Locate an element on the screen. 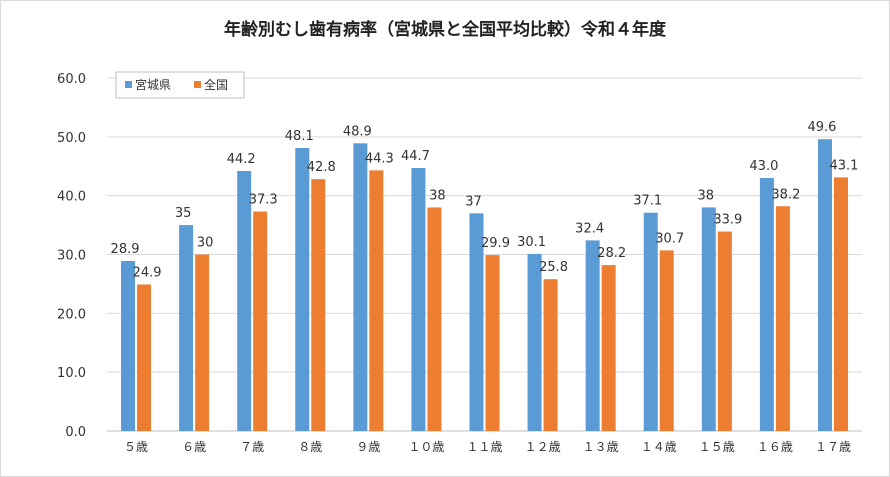  x-tick-label: １３歳 is located at coordinates (601, 447).